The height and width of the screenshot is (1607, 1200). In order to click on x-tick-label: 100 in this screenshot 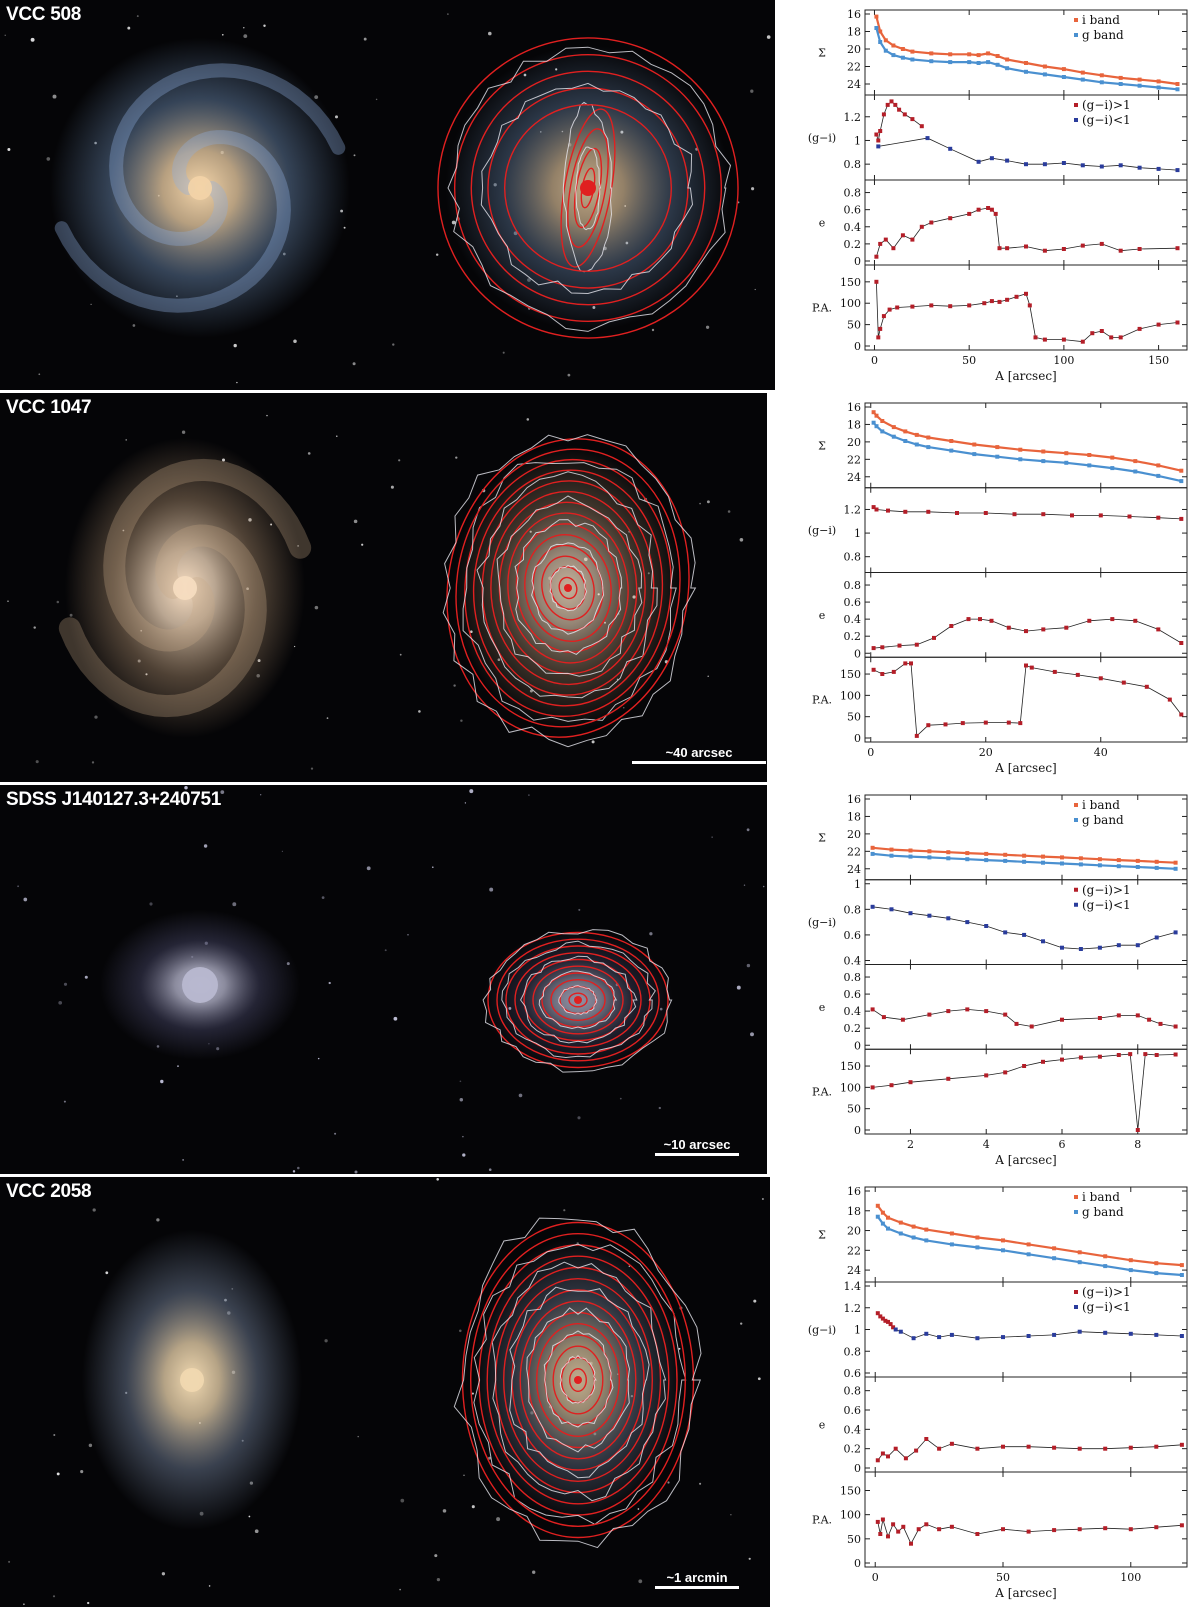, I will do `click(1130, 1577)`.